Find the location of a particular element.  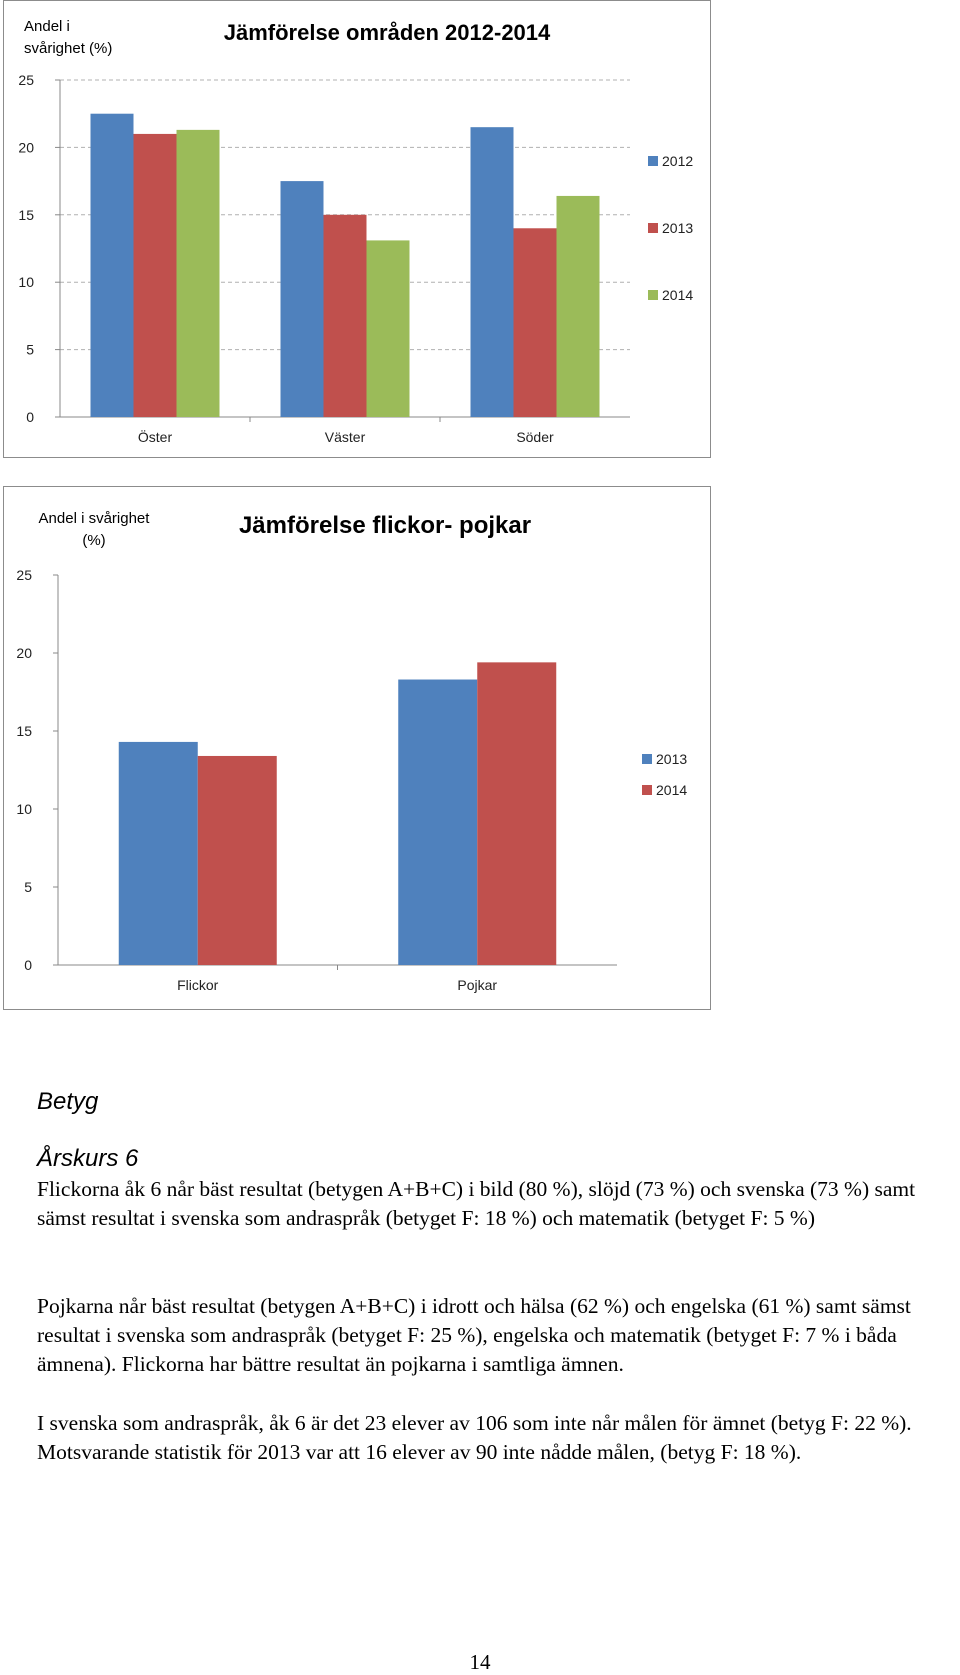

x-tick-label: Pojkar is located at coordinates (477, 985).